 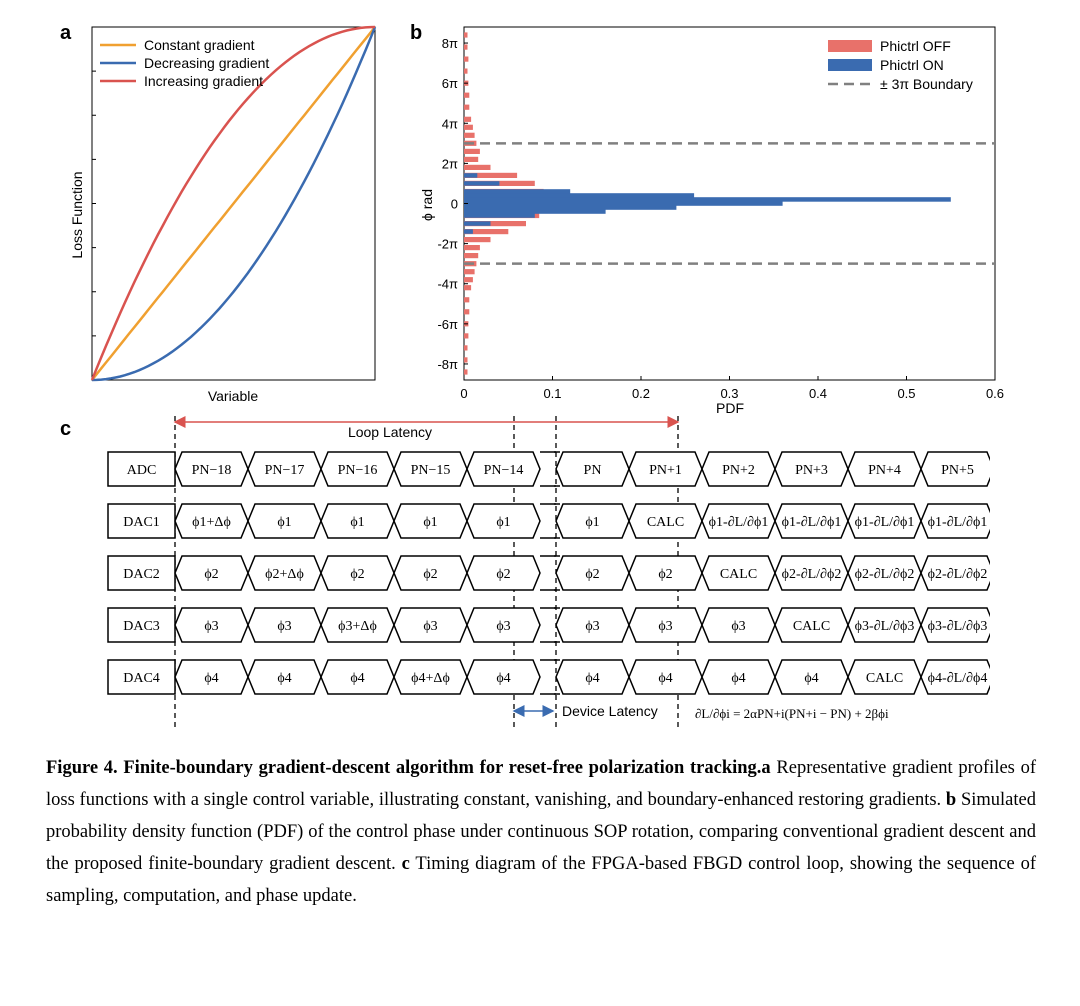 I want to click on y-tick-label: 4π, so click(x=450, y=123).